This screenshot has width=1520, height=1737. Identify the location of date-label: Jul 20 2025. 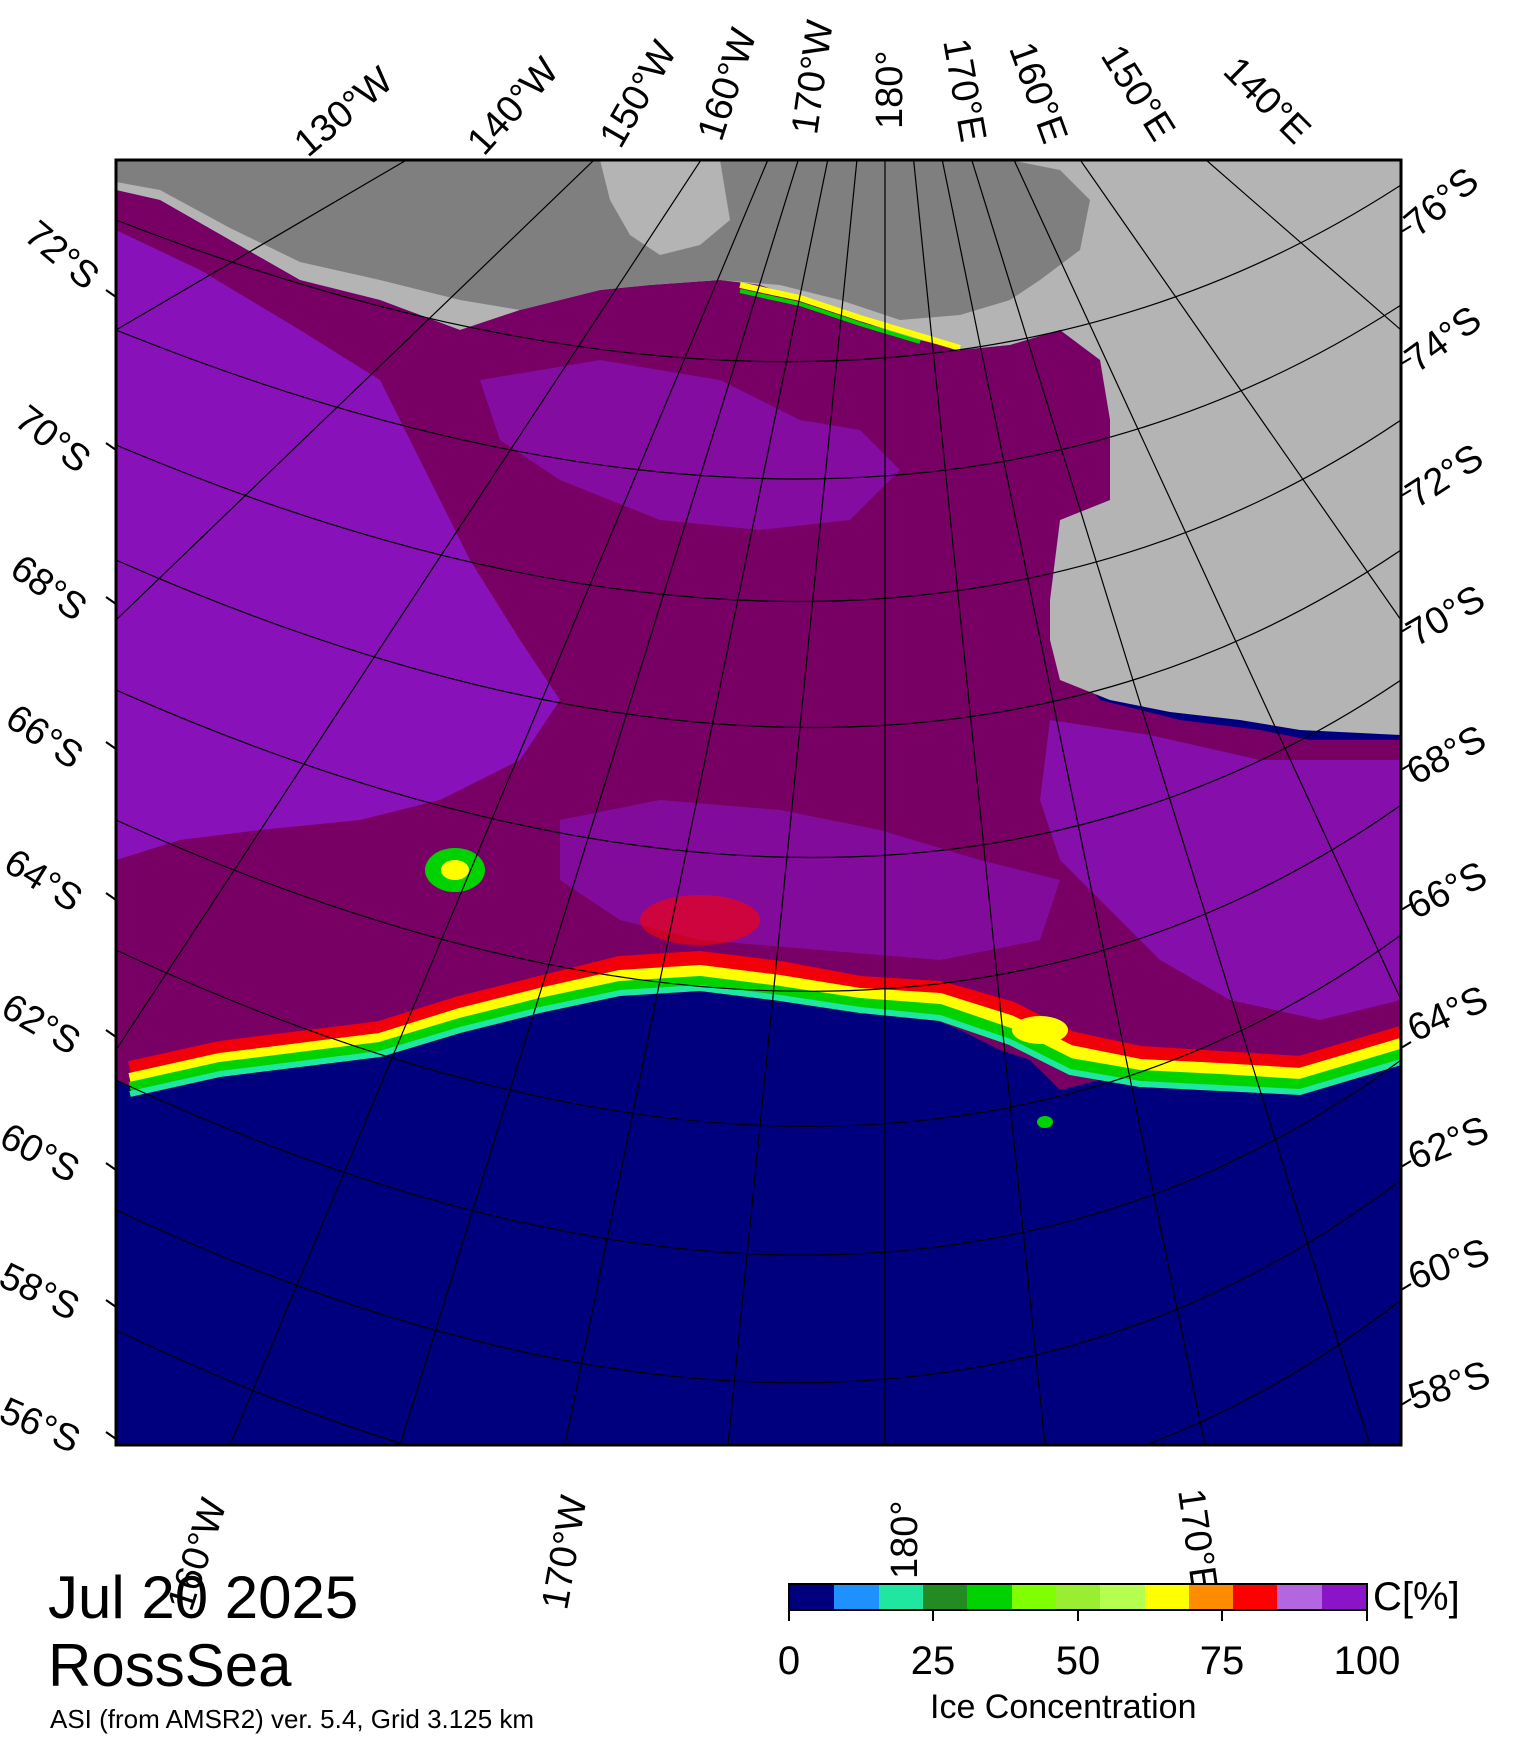
(203, 1597).